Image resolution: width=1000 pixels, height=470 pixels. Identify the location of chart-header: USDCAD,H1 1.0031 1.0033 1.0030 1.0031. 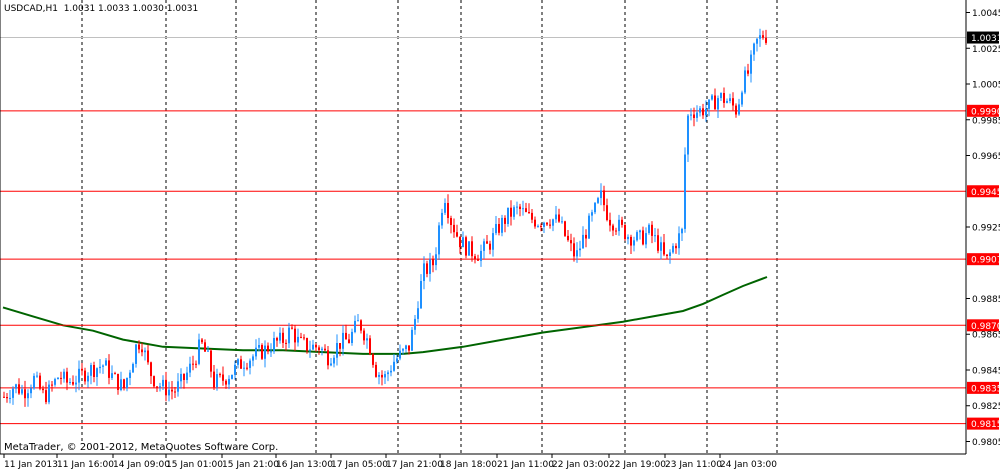
(101, 9).